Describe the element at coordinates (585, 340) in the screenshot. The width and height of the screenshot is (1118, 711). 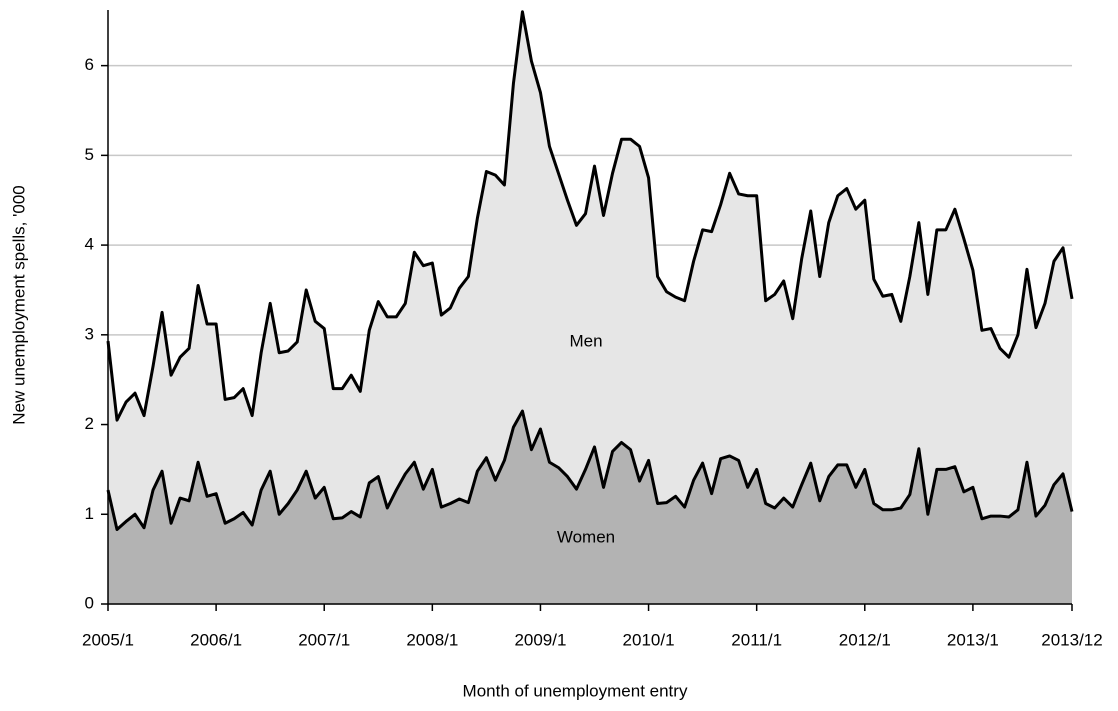
I see `annotation: Men` at that location.